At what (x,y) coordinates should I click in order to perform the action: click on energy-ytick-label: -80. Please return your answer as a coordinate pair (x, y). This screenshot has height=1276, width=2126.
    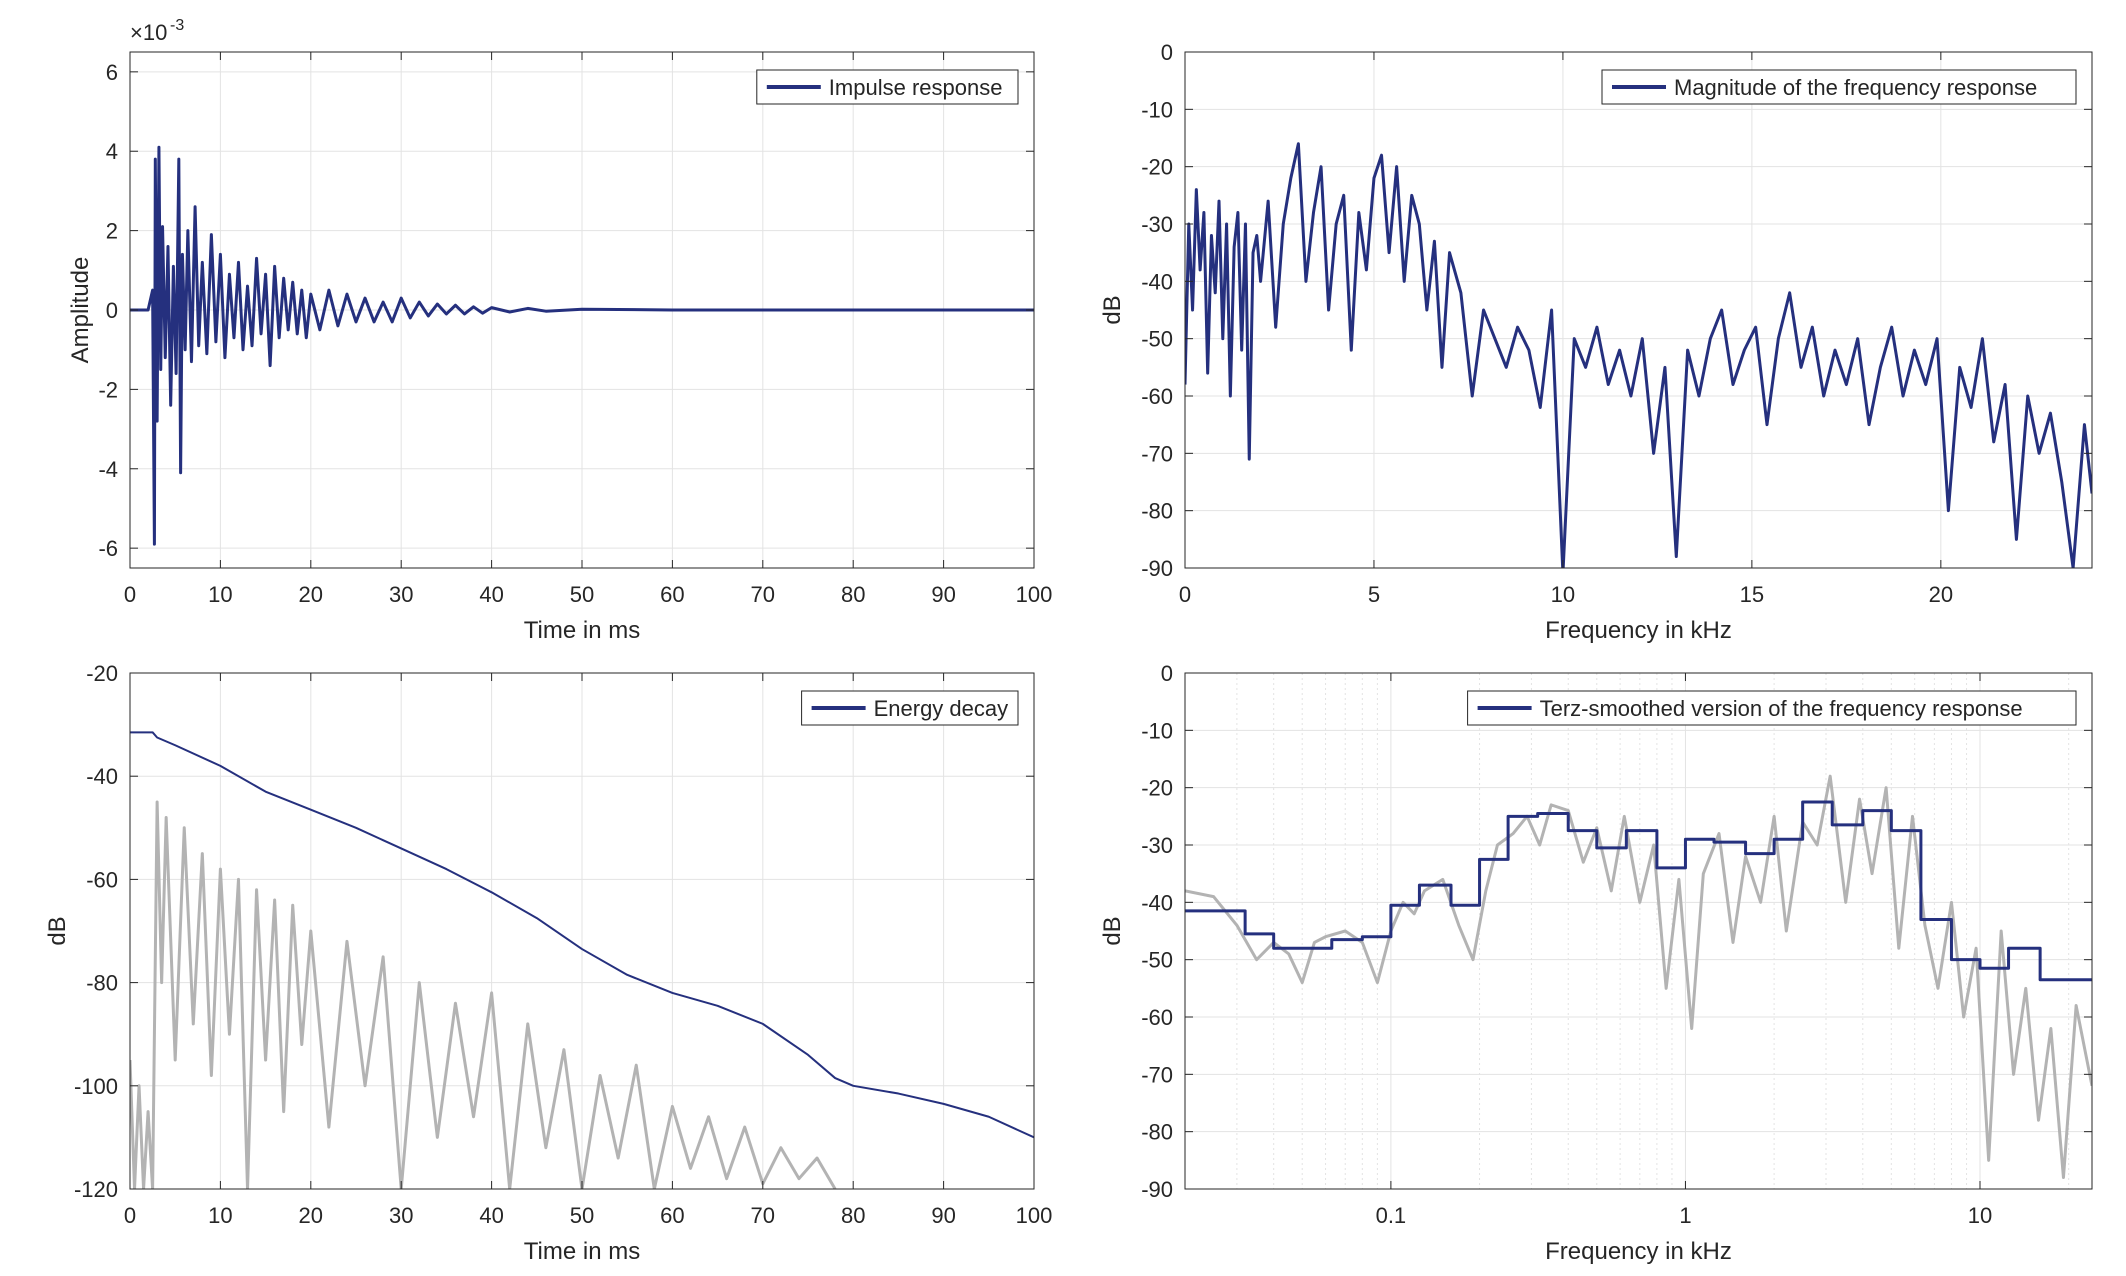
    Looking at the image, I should click on (102, 983).